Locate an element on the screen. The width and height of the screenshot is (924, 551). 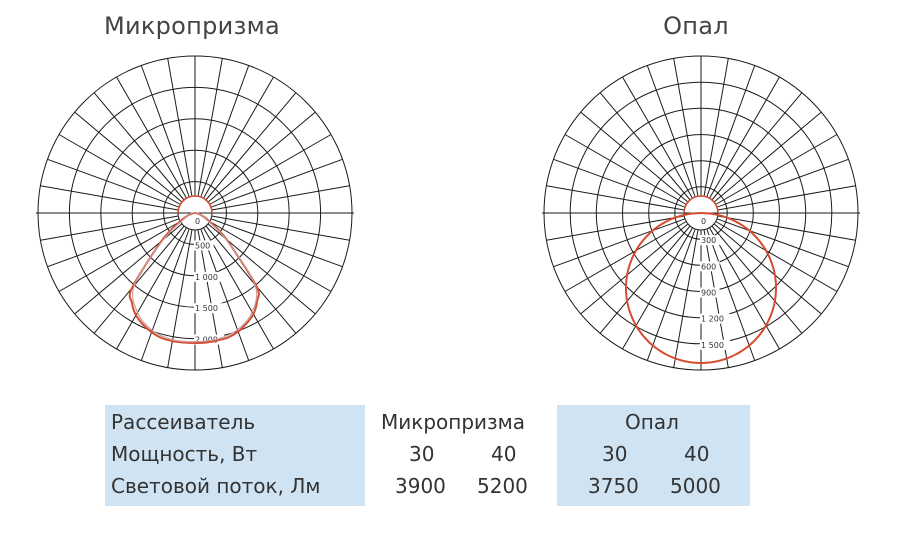
tick-label-2: 600 is located at coordinates (708, 266).